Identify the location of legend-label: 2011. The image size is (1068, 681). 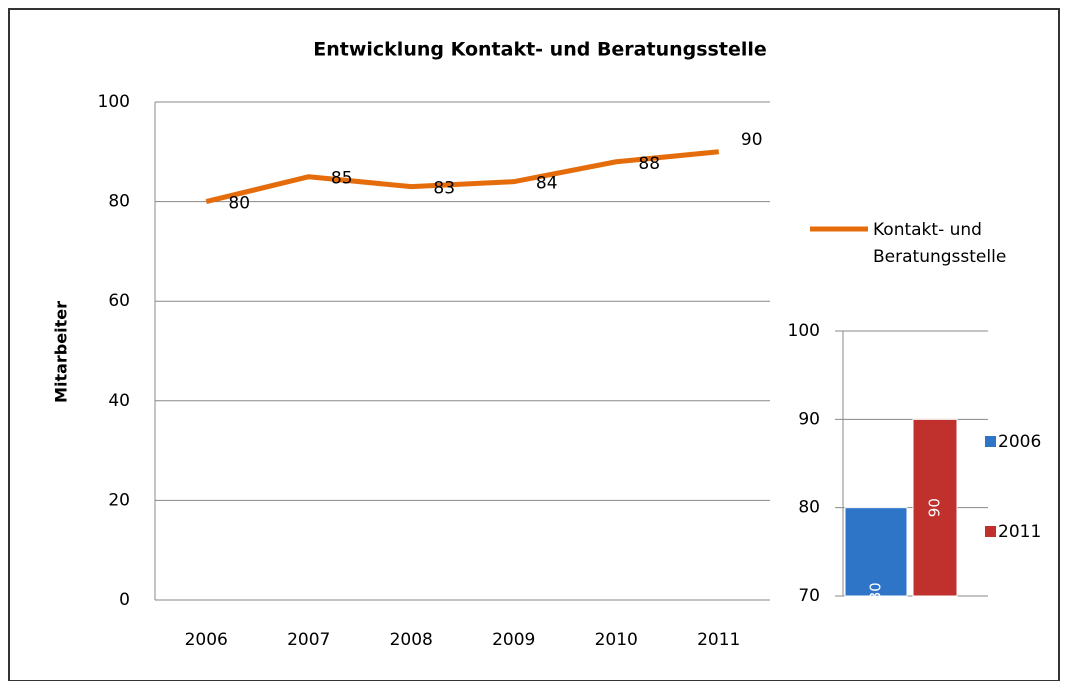
(1019, 532).